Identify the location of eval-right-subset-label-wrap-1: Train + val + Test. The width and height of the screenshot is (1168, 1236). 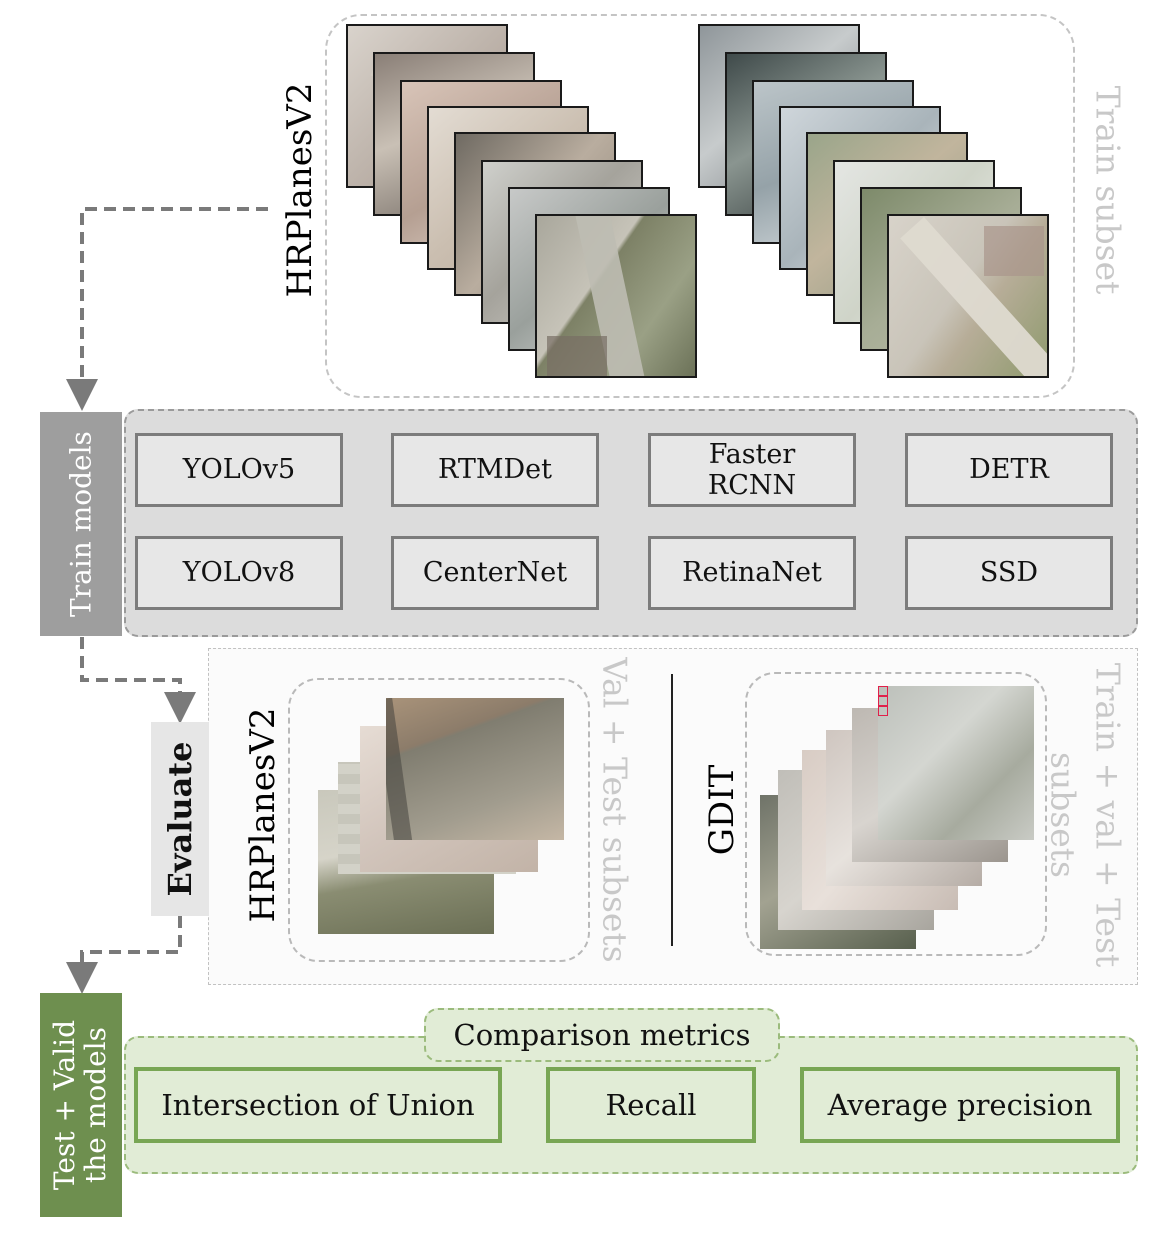
(1107, 815).